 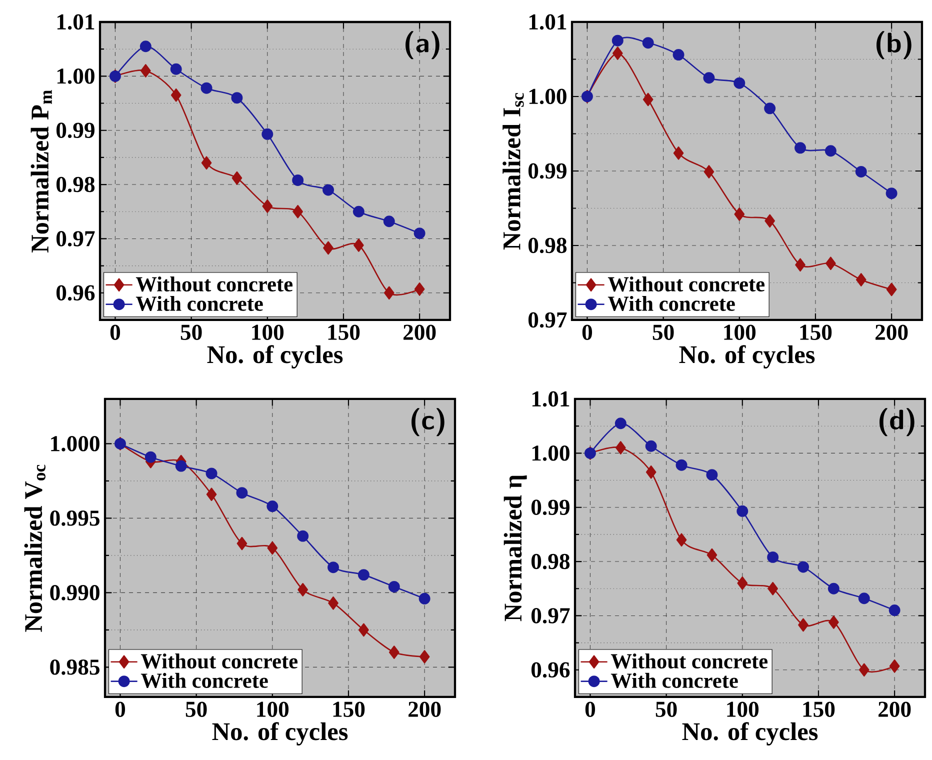 What do you see at coordinates (75, 518) in the screenshot?
I see `y-tick-label: 0.995` at bounding box center [75, 518].